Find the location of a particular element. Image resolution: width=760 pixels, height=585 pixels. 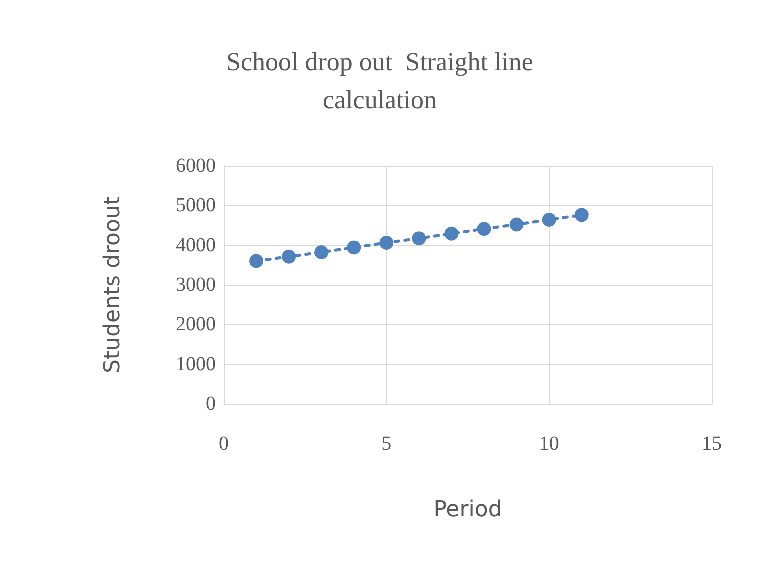

y-tick-label: 4000 is located at coordinates (196, 245).